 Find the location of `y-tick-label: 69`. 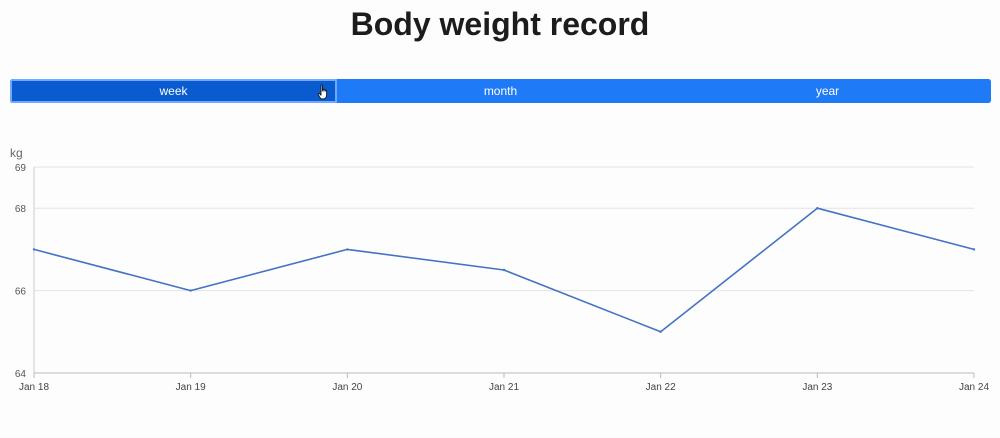

y-tick-label: 69 is located at coordinates (21, 168).